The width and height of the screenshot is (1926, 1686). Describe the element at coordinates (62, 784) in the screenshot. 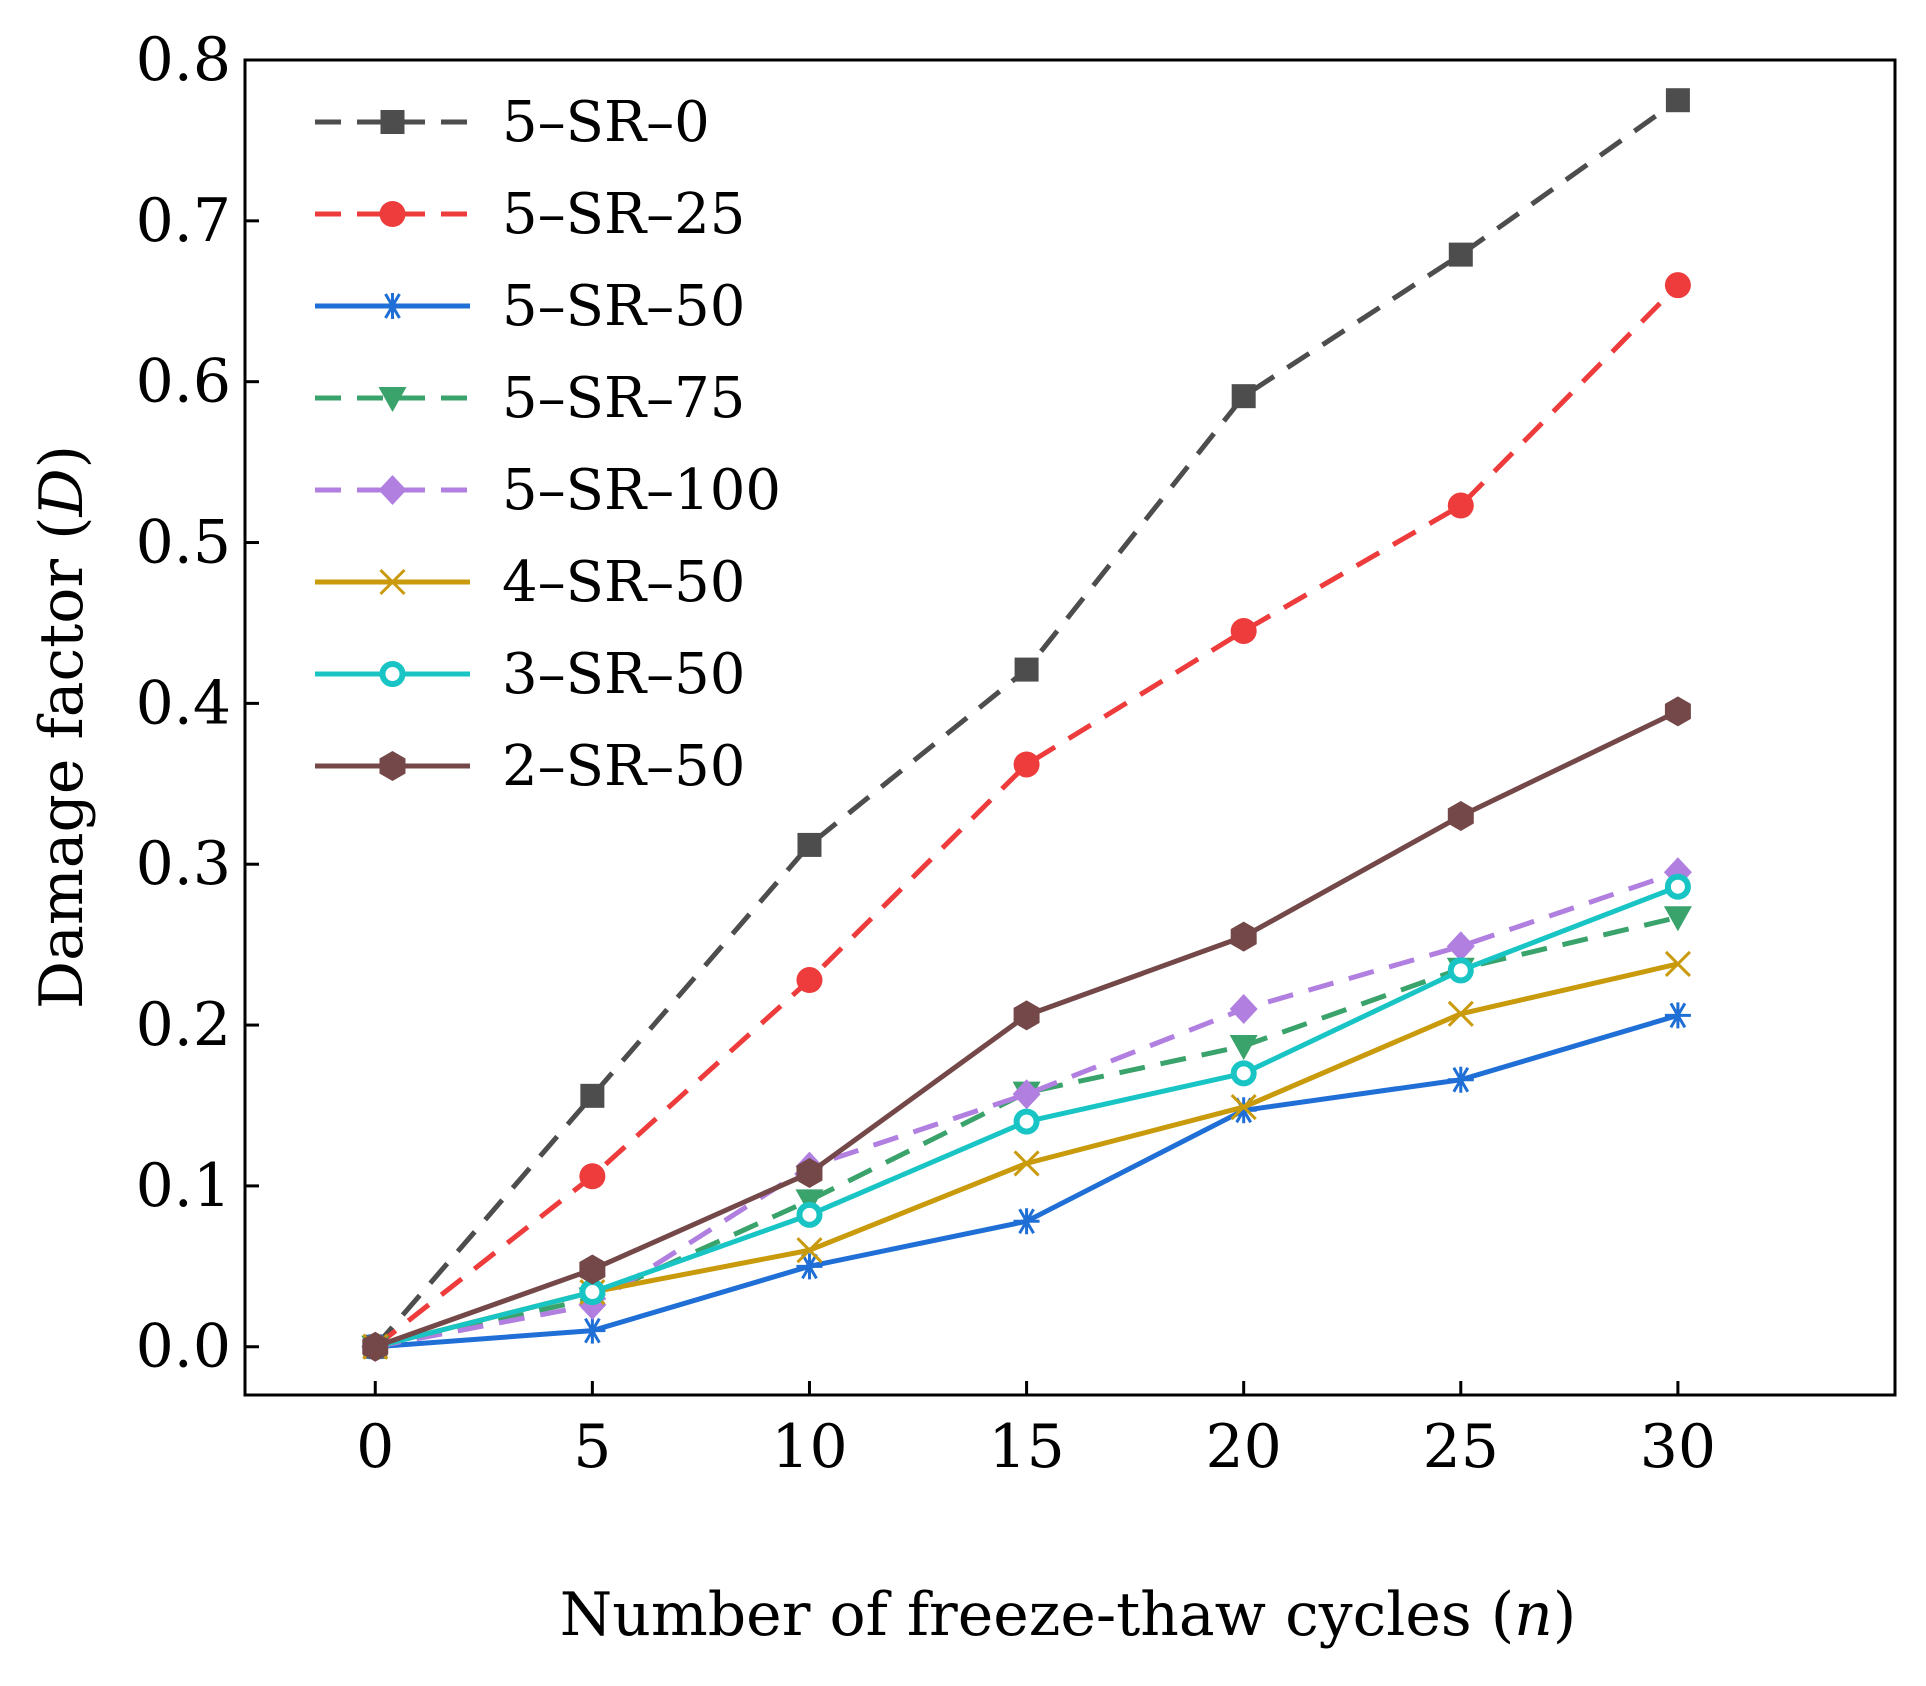

I see `y-axis-title-text: Damage factor` at that location.